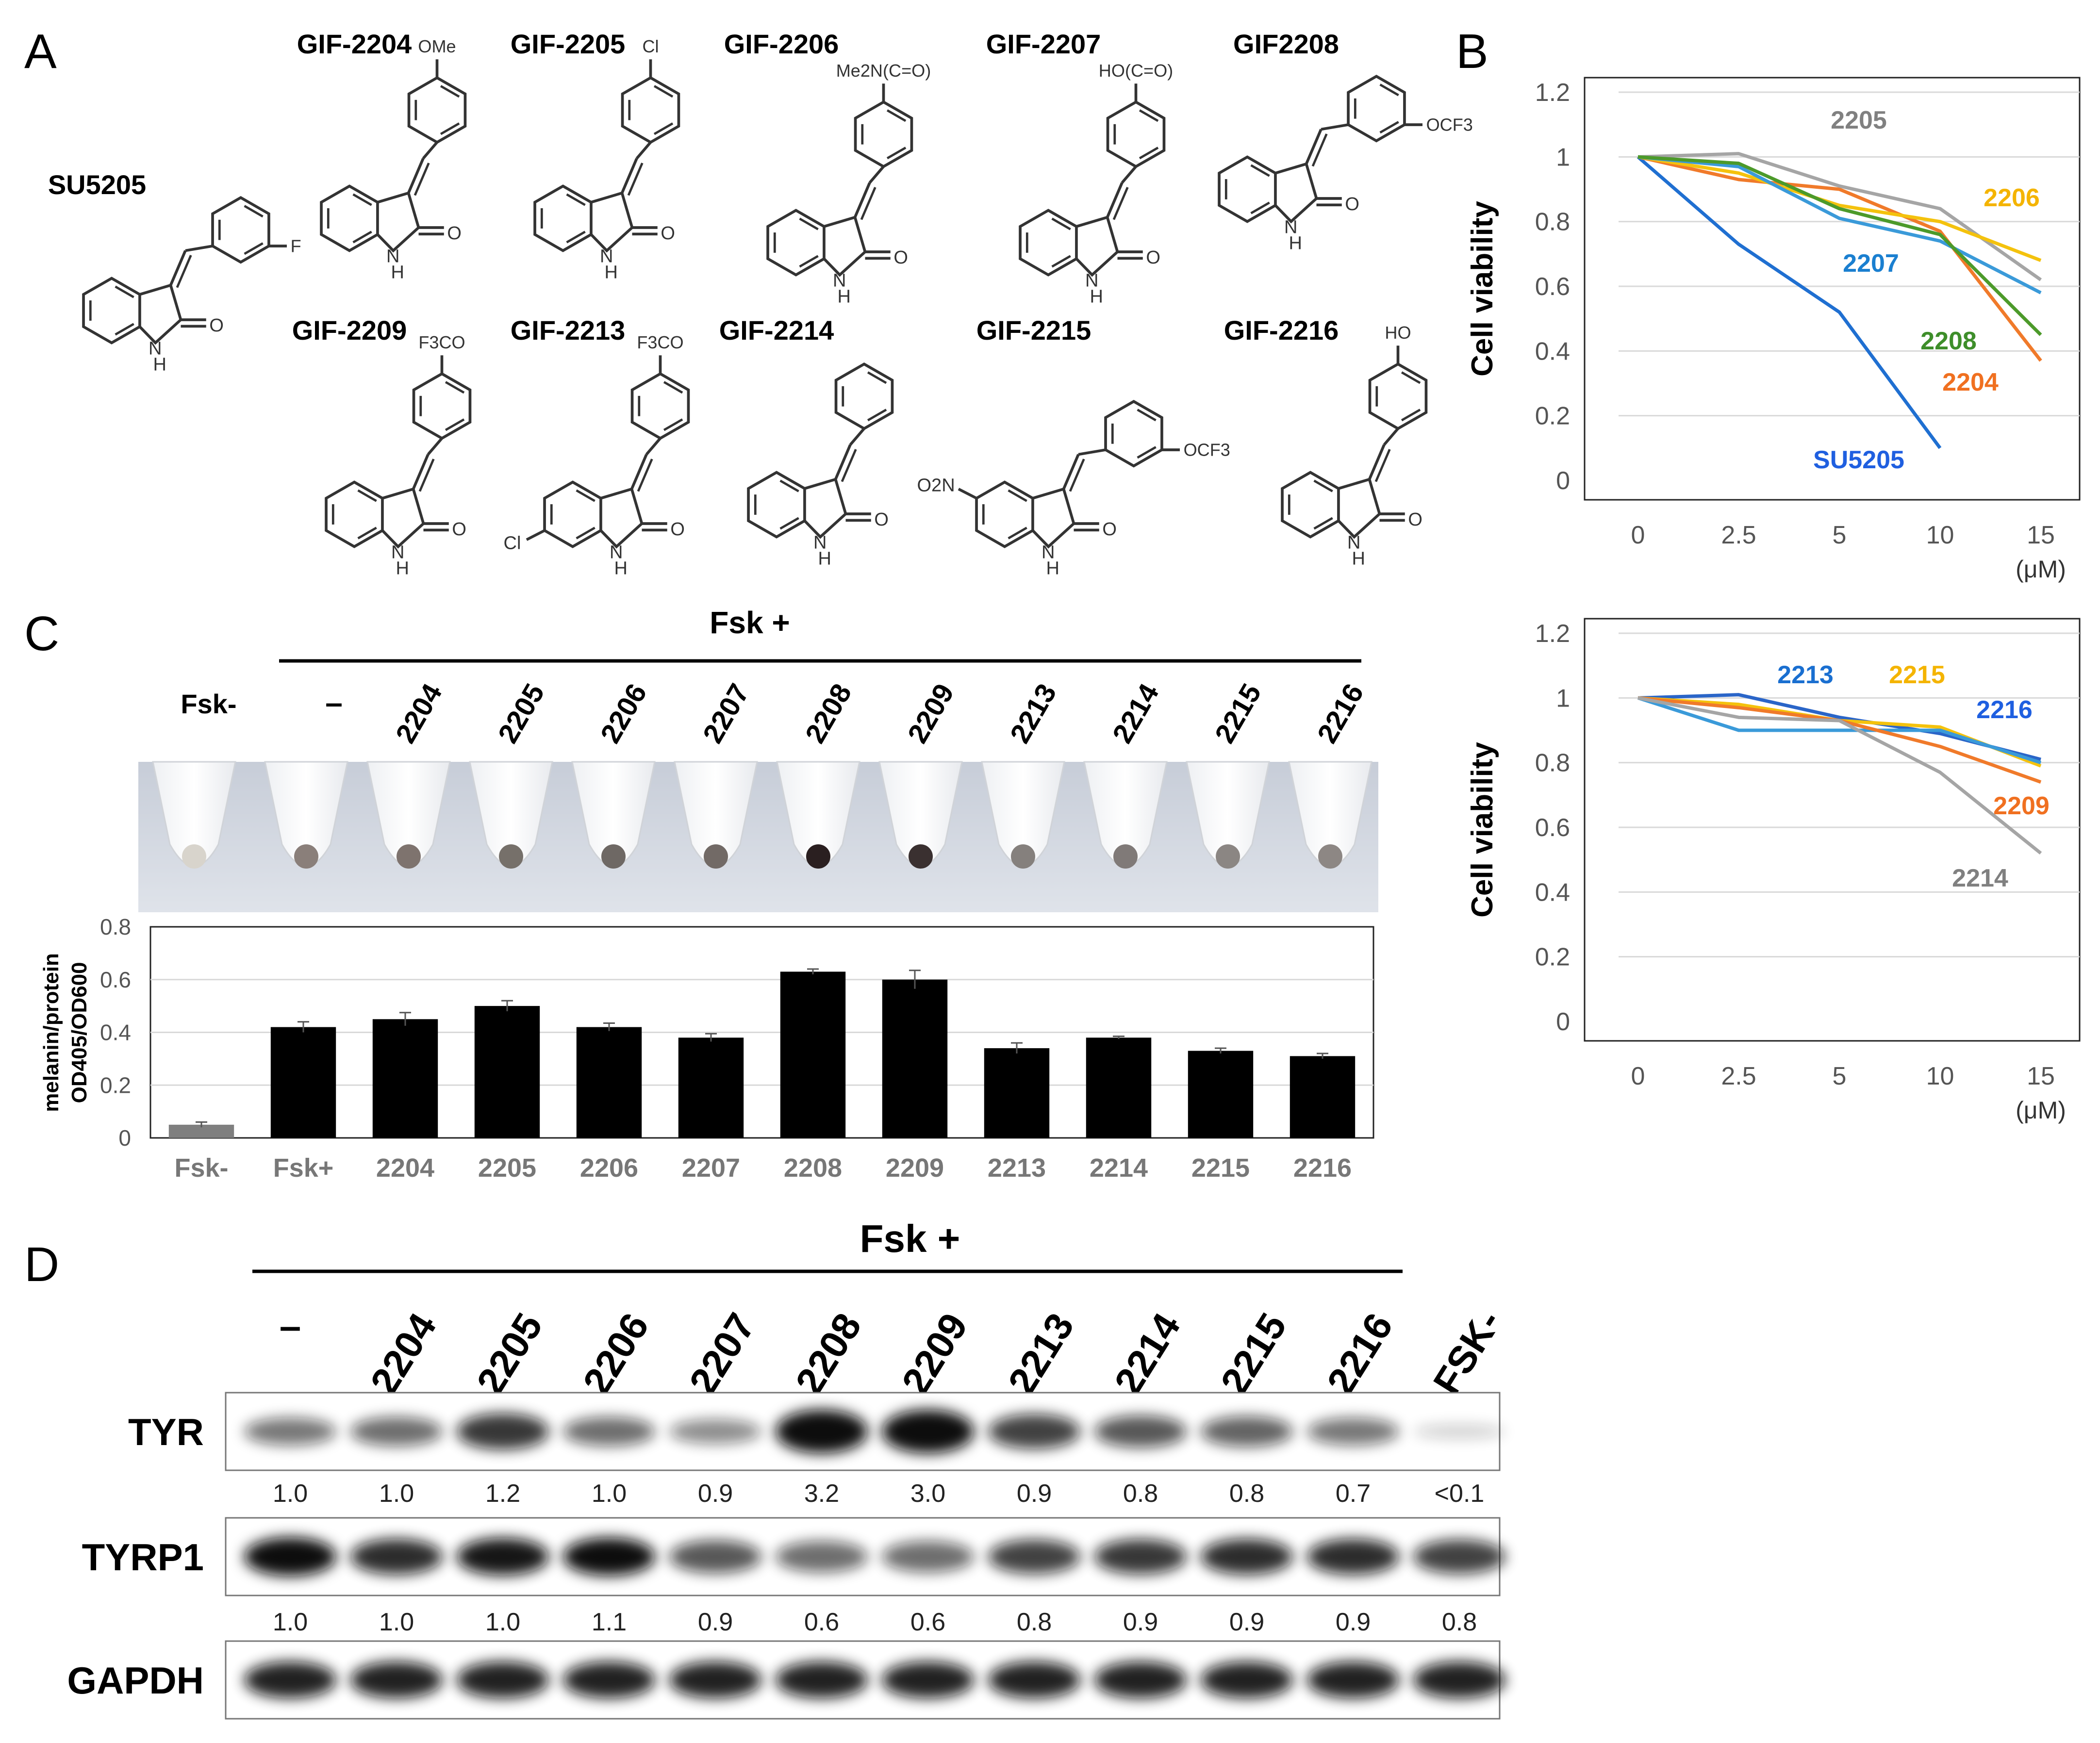 This screenshot has width=2100, height=1743. Describe the element at coordinates (609, 1622) in the screenshot. I see `quant-value: 1.1` at that location.